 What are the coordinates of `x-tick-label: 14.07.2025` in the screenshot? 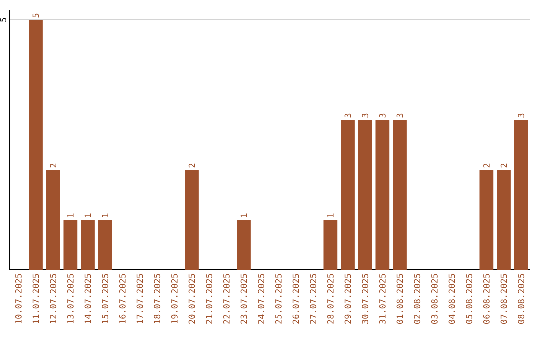 It's located at (88, 299).